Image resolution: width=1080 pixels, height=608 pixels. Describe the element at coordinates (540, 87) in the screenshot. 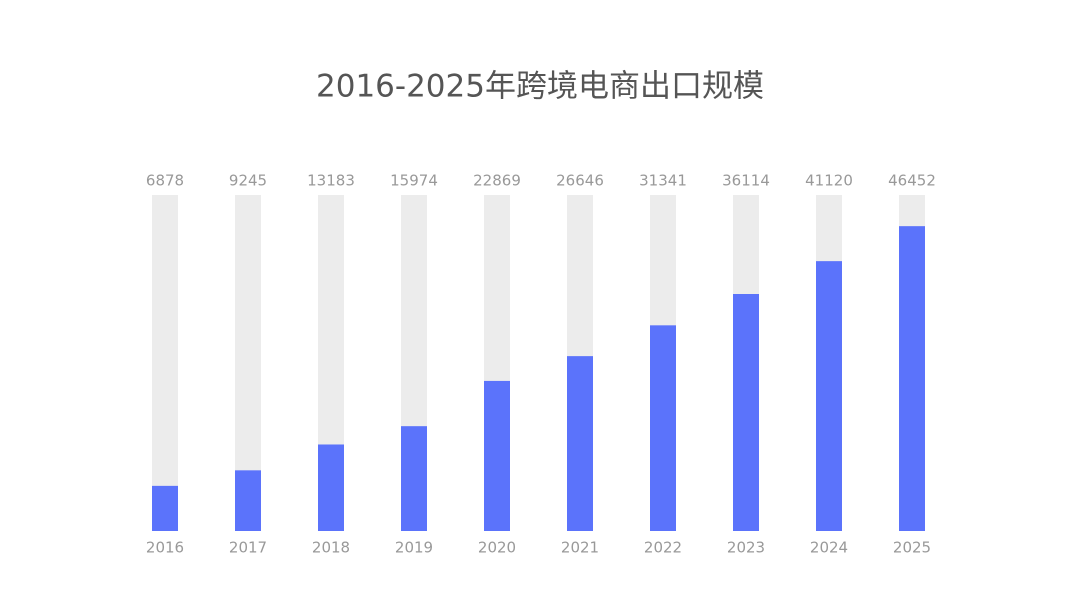

I see `chart-title: 2016-2025年跨境电商出口规模` at that location.